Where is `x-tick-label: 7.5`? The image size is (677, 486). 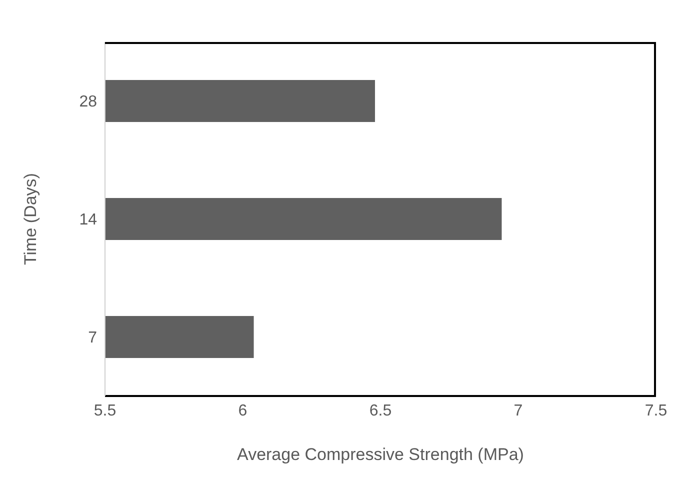
x-tick-label: 7.5 is located at coordinates (656, 411).